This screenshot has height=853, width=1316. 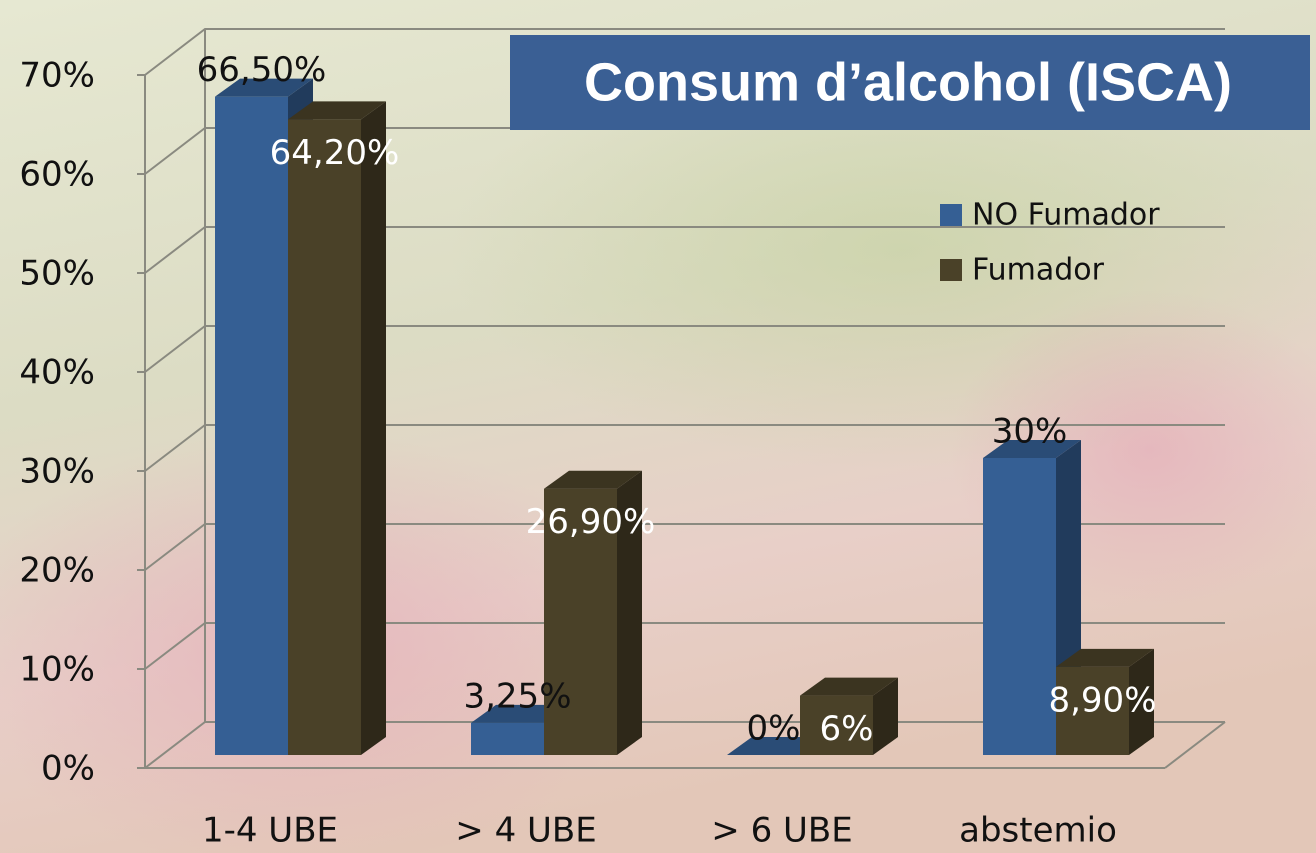 I want to click on legend-label: Fumador, so click(x=1038, y=270).